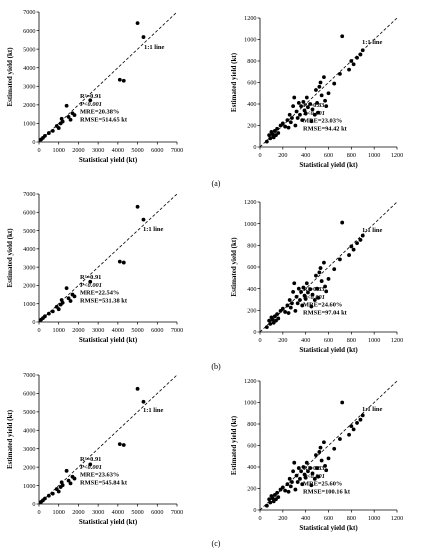 This screenshot has width=433, height=550. What do you see at coordinates (29, 105) in the screenshot?
I see `y-tick-label: 2000` at bounding box center [29, 105].